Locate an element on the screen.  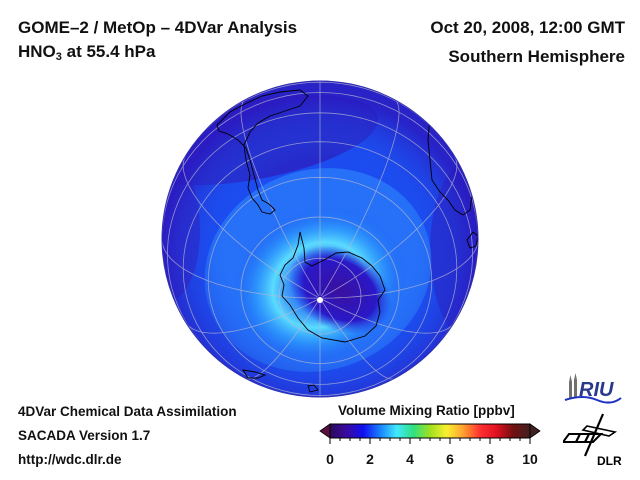
coast-antarctica is located at coordinates (332, 287).